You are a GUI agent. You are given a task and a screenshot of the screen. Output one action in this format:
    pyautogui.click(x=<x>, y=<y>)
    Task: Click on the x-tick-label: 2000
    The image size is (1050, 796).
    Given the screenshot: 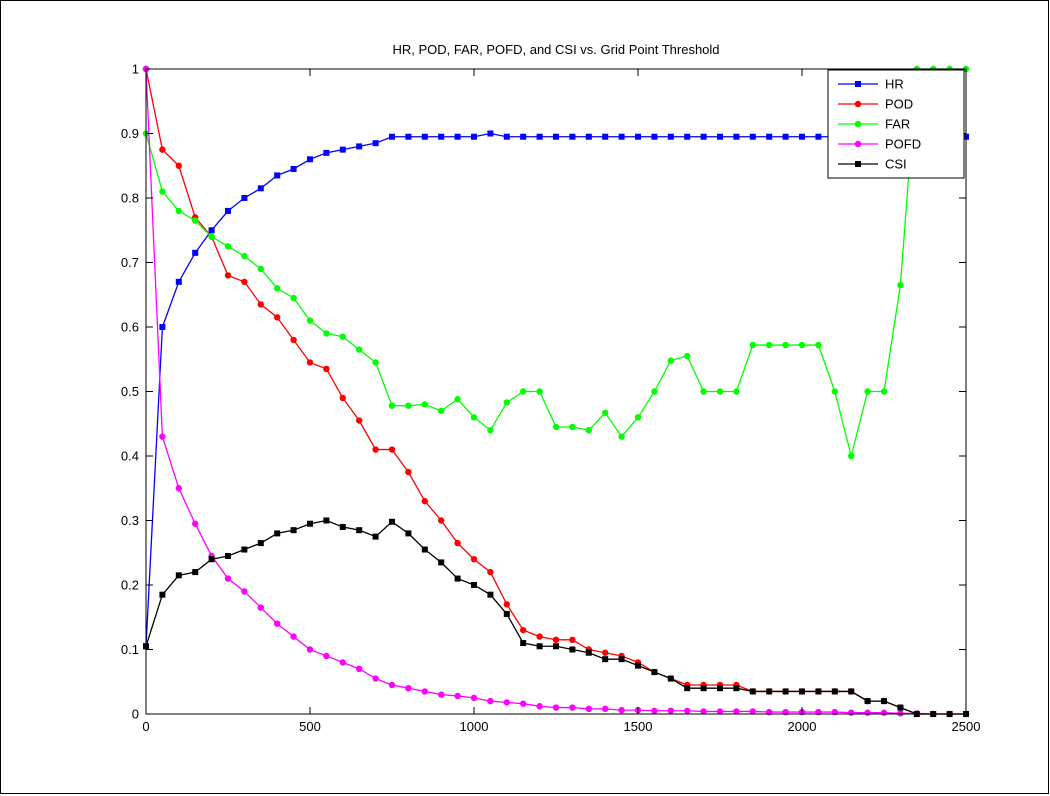 What is the action you would take?
    pyautogui.click(x=802, y=726)
    